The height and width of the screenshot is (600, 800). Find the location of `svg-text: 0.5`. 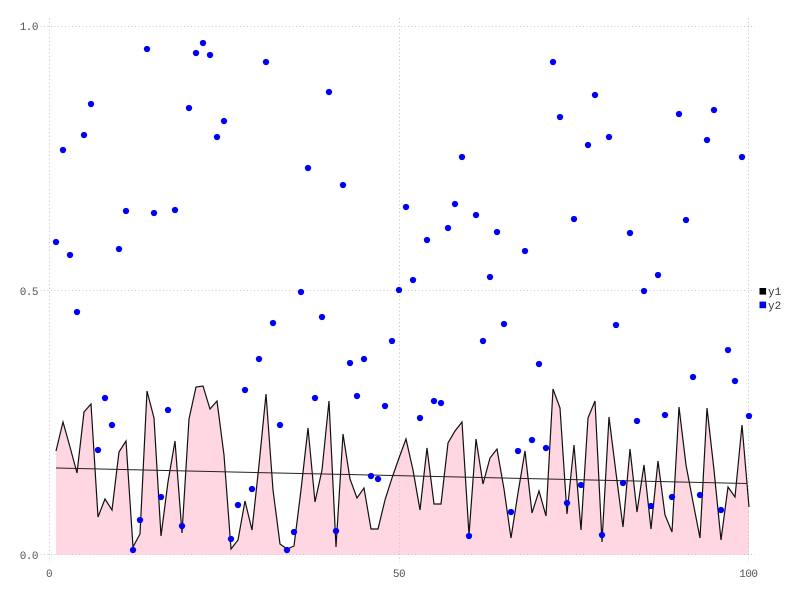

svg-text: 0.5 is located at coordinates (29, 293).